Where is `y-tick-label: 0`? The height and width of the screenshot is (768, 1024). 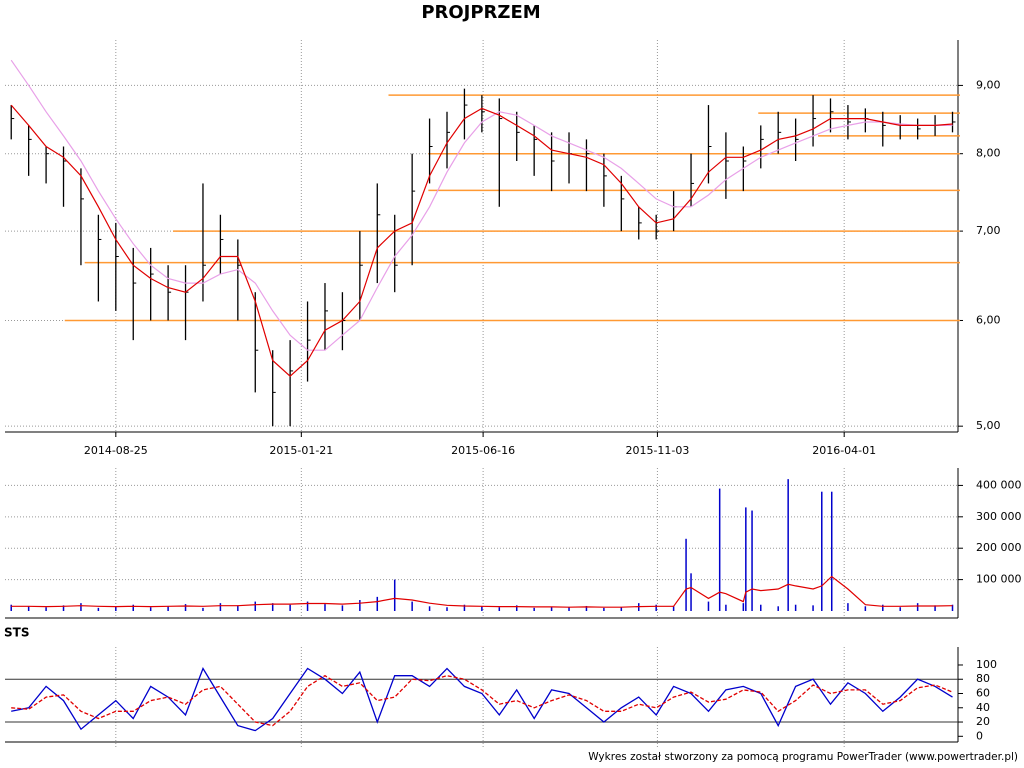 y-tick-label: 0 is located at coordinates (979, 735).